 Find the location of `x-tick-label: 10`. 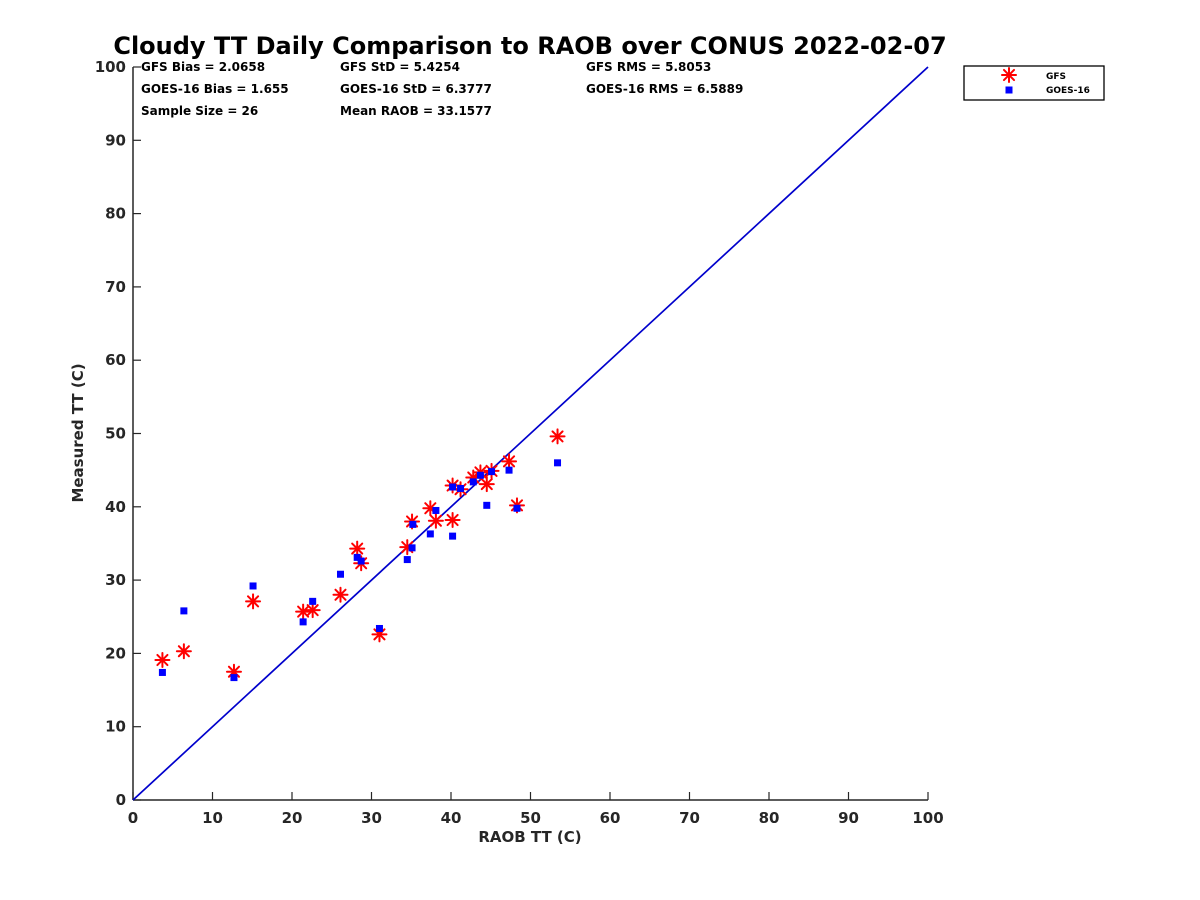

x-tick-label: 10 is located at coordinates (212, 818).